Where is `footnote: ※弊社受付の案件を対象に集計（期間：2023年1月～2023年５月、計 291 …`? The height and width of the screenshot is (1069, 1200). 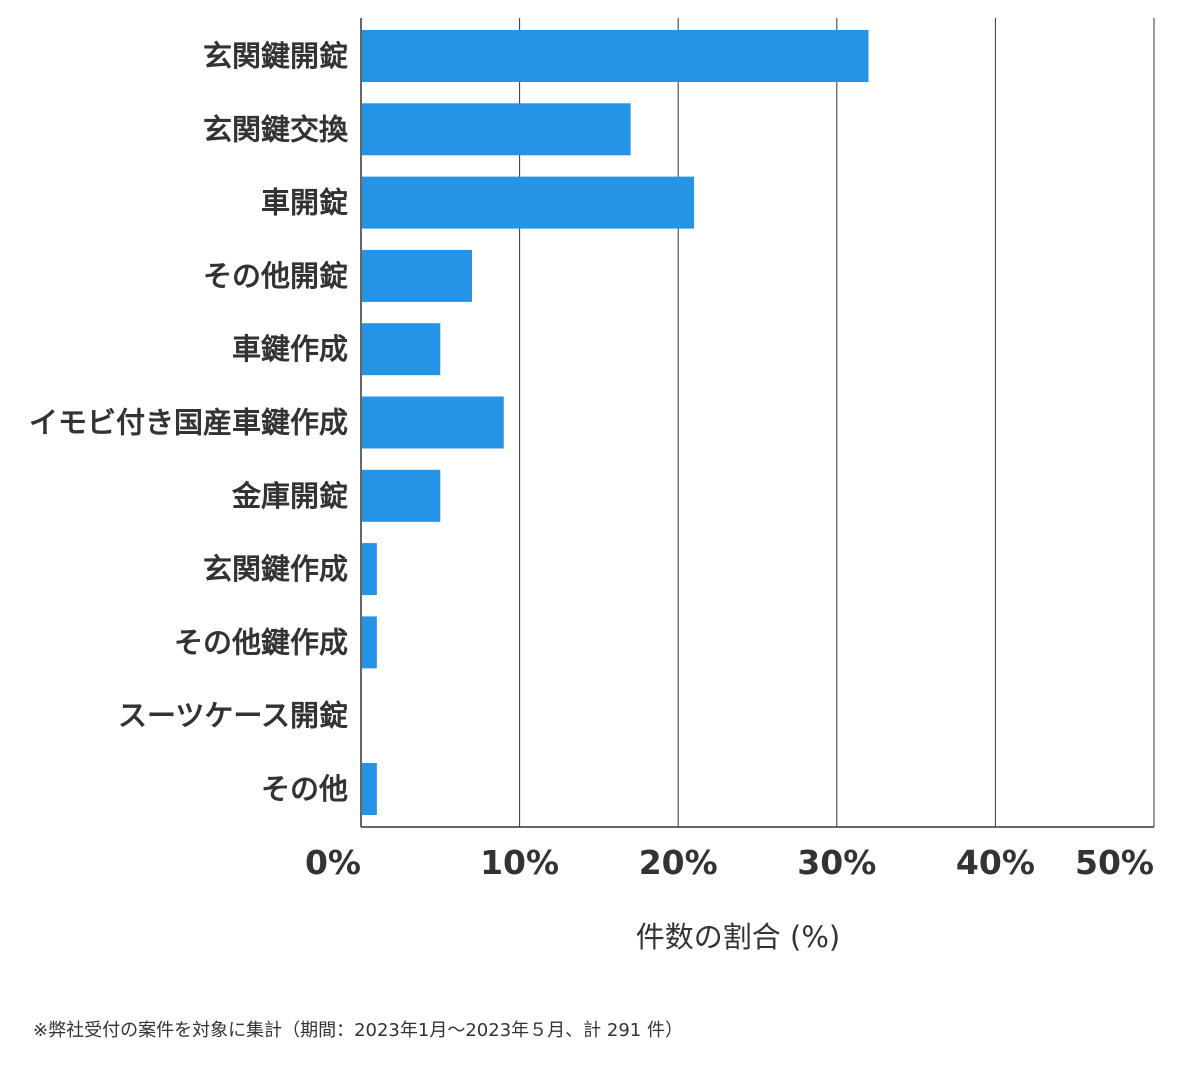 footnote: ※弊社受付の案件を対象に集計（期間：2023年1月～2023年５月、計 291 … is located at coordinates (358, 1030).